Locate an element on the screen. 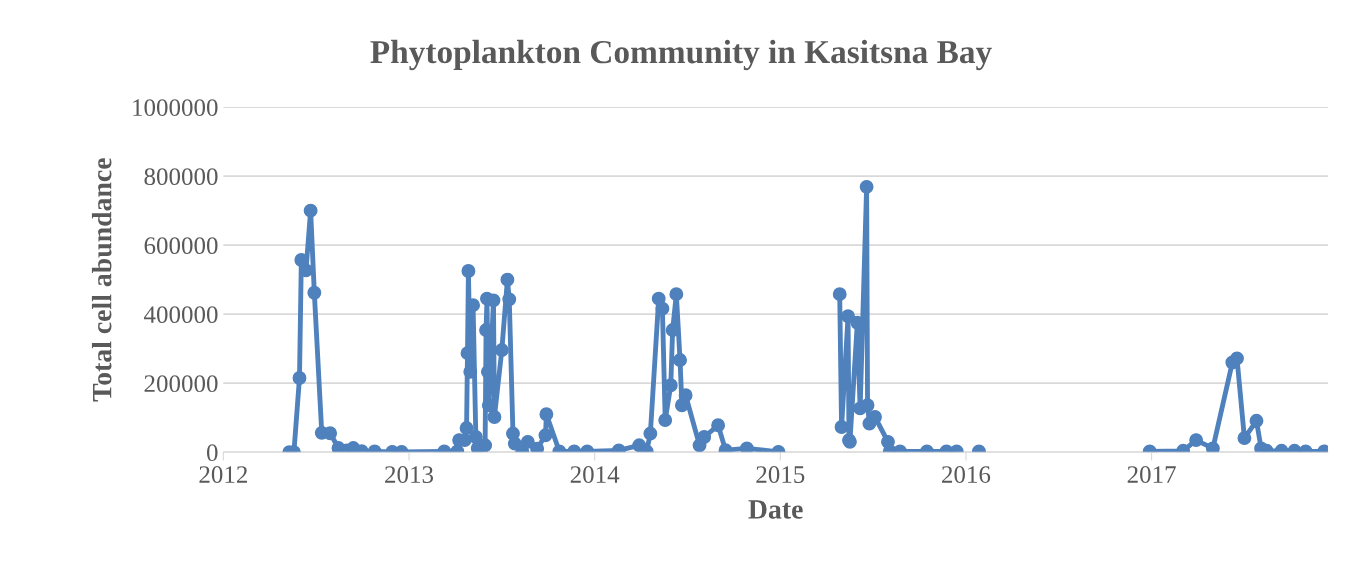 Image resolution: width=1362 pixels, height=579 pixels. x-tick-label: 2016 is located at coordinates (966, 474).